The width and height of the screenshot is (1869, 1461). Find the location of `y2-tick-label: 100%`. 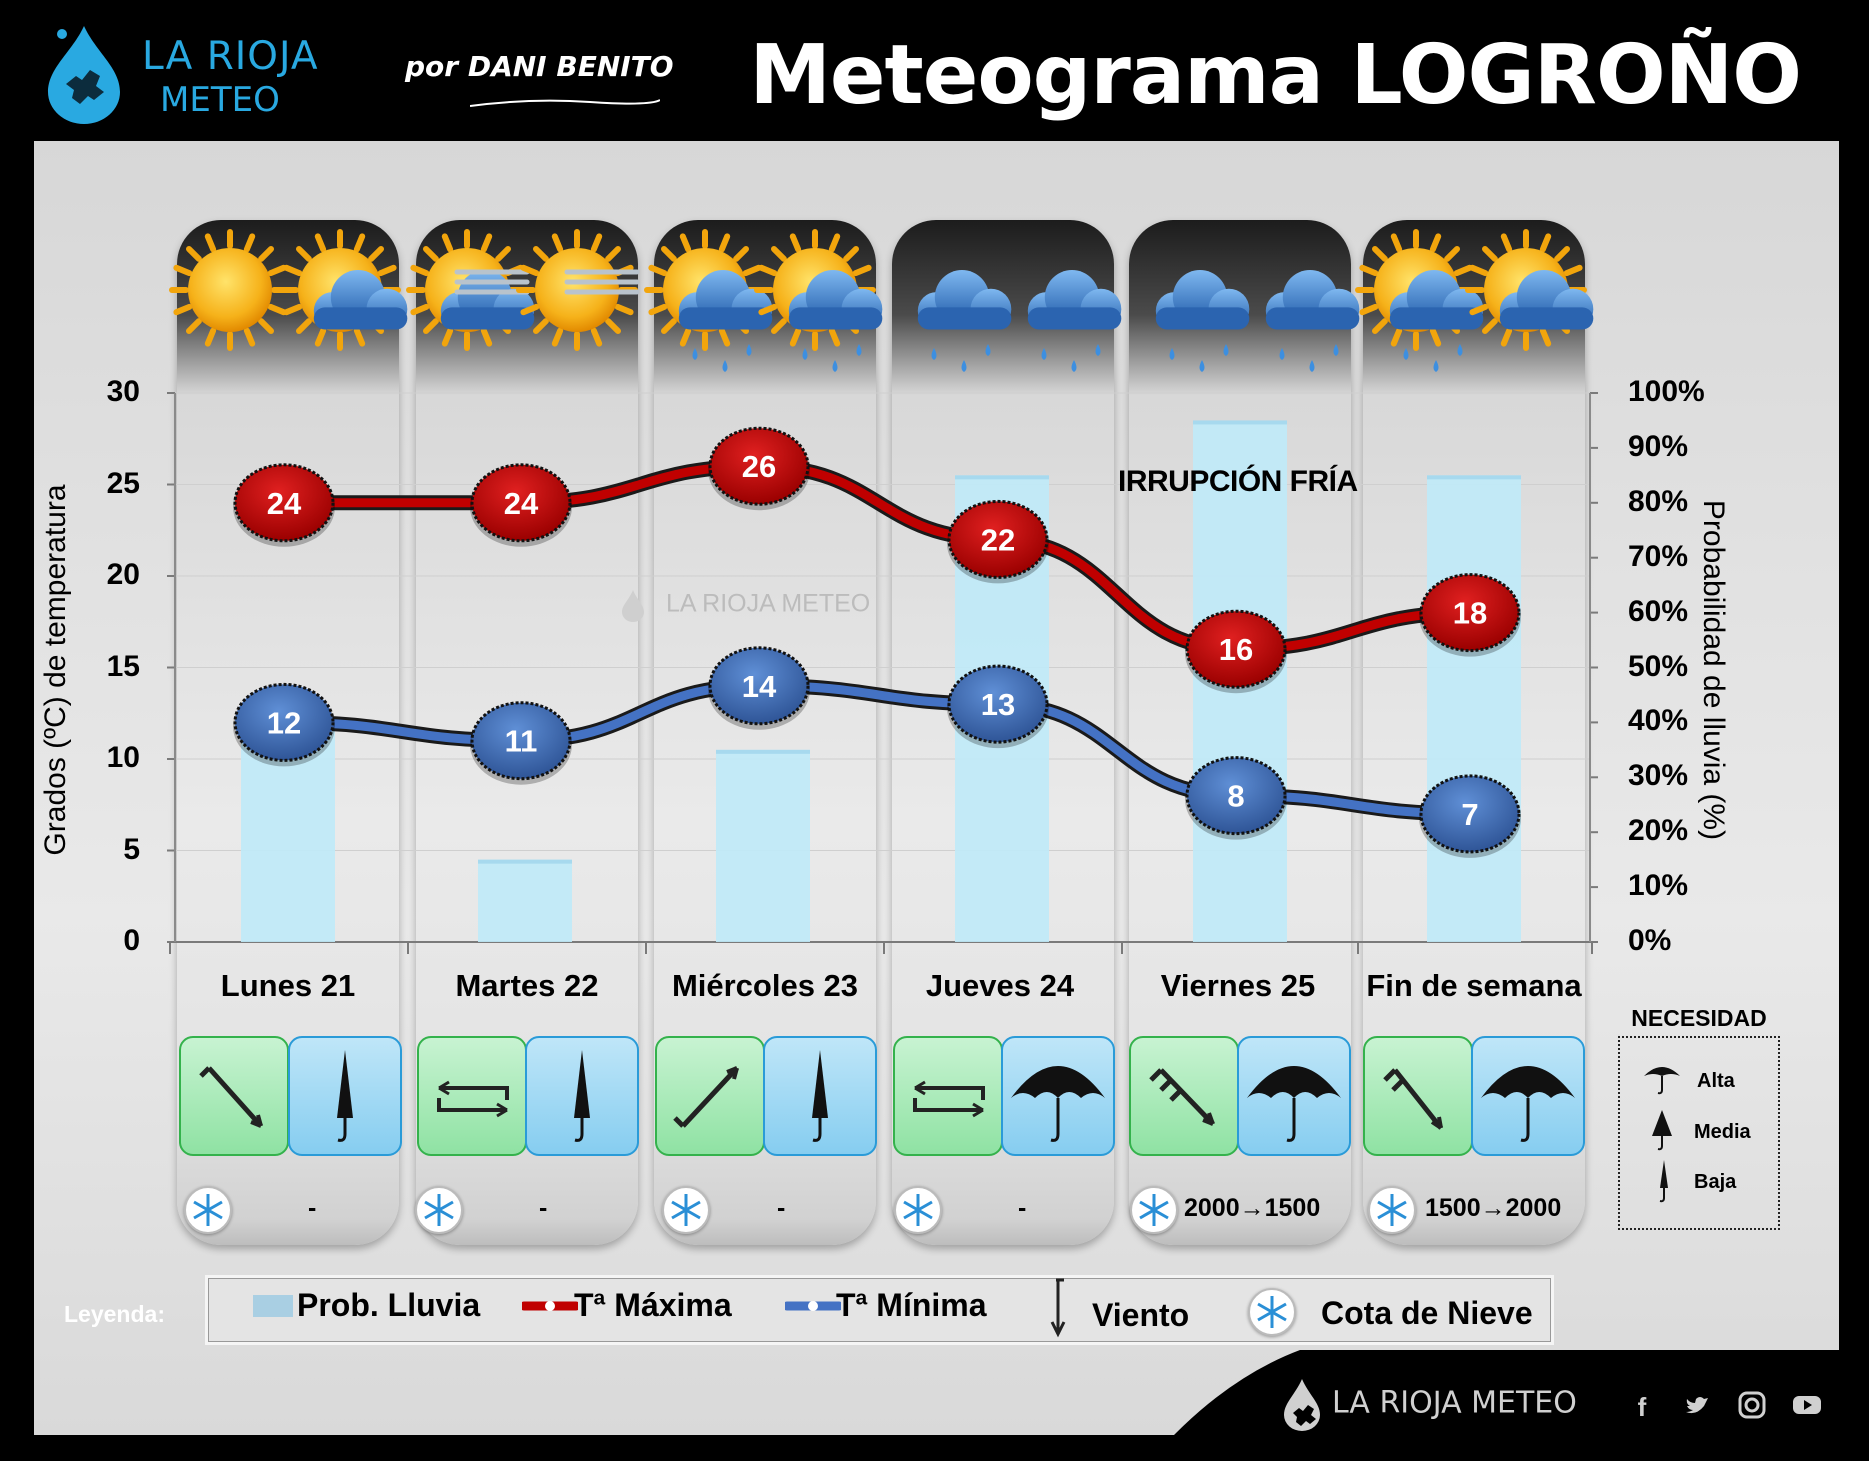

y2-tick-label: 100% is located at coordinates (1666, 391).